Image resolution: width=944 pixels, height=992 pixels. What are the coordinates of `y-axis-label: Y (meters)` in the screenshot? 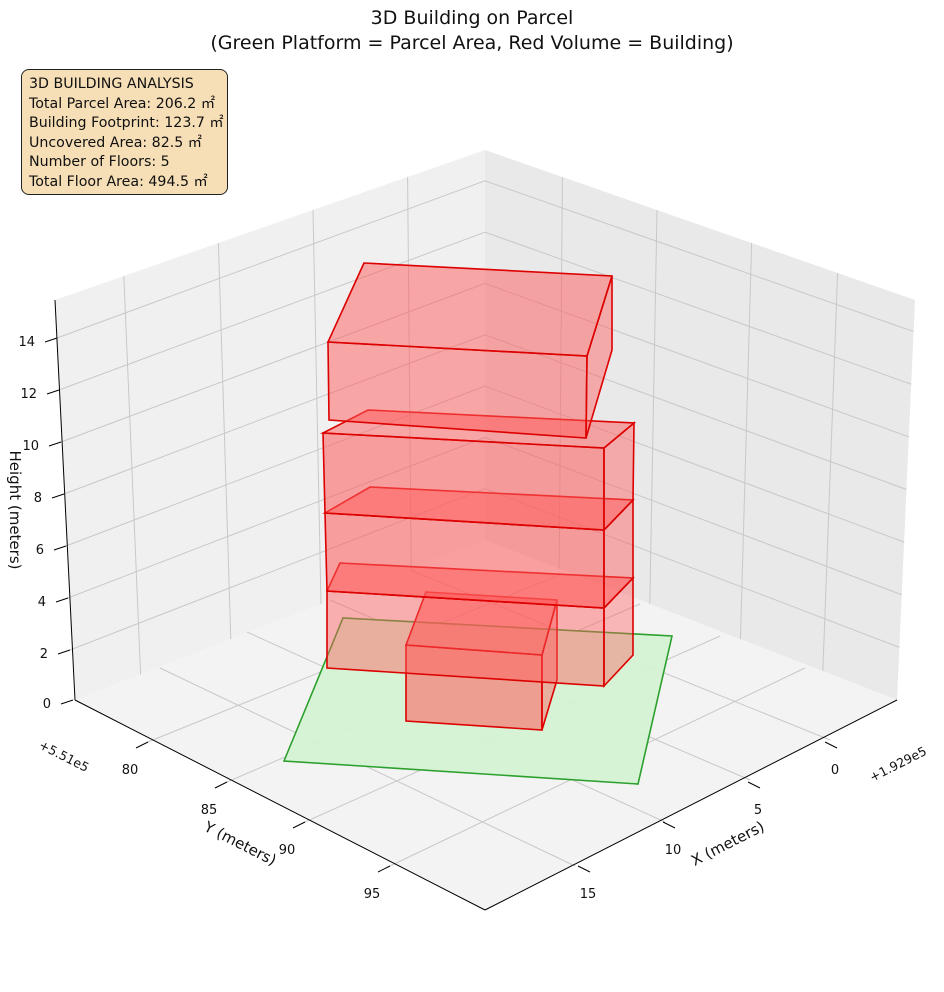 It's located at (239, 843).